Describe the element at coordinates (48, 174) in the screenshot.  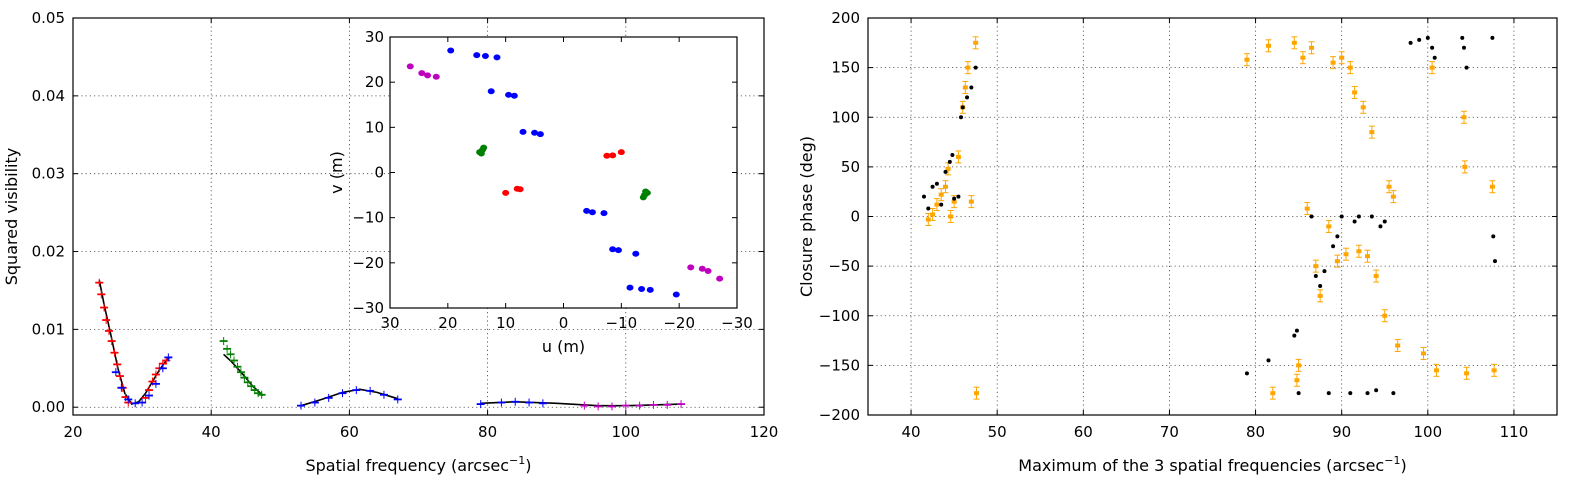
I see `y-tick-label: 0.03` at that location.